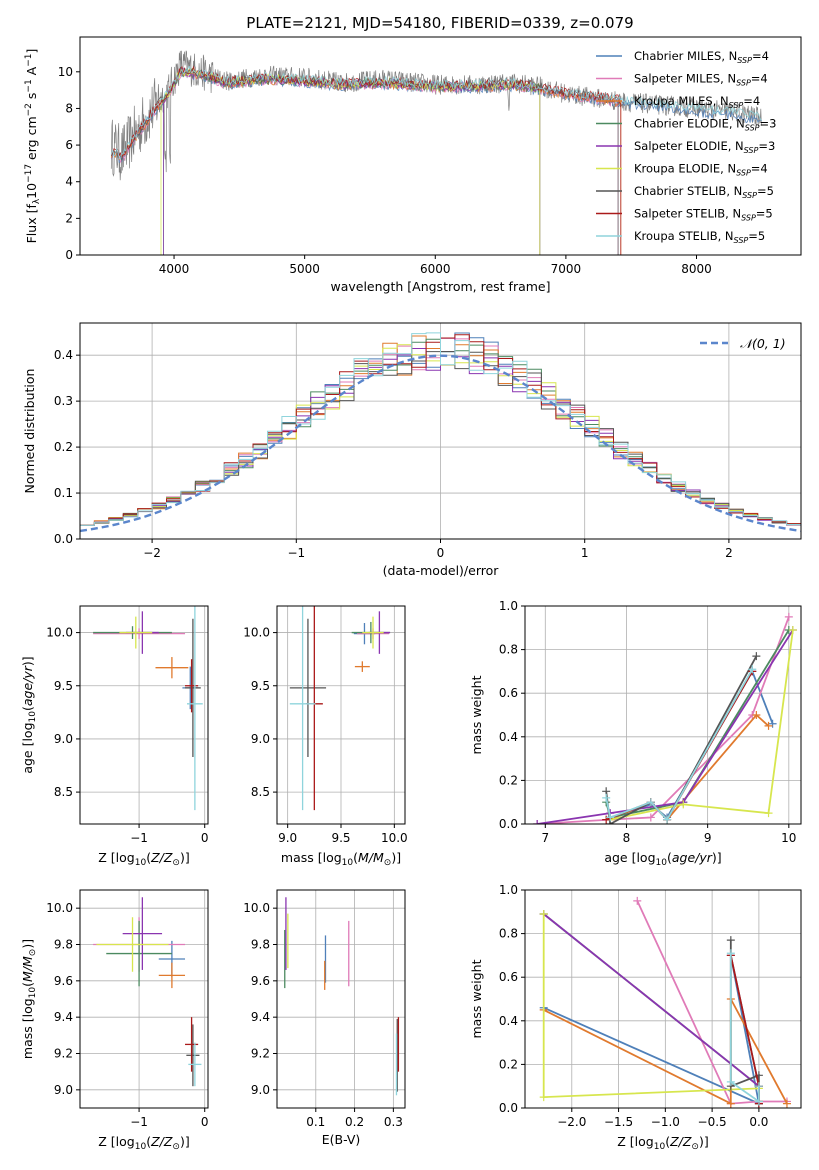 The height and width of the screenshot is (1170, 819). I want to click on legend-entry: Kroupa STELIB, NSSP=5, so click(699, 237).